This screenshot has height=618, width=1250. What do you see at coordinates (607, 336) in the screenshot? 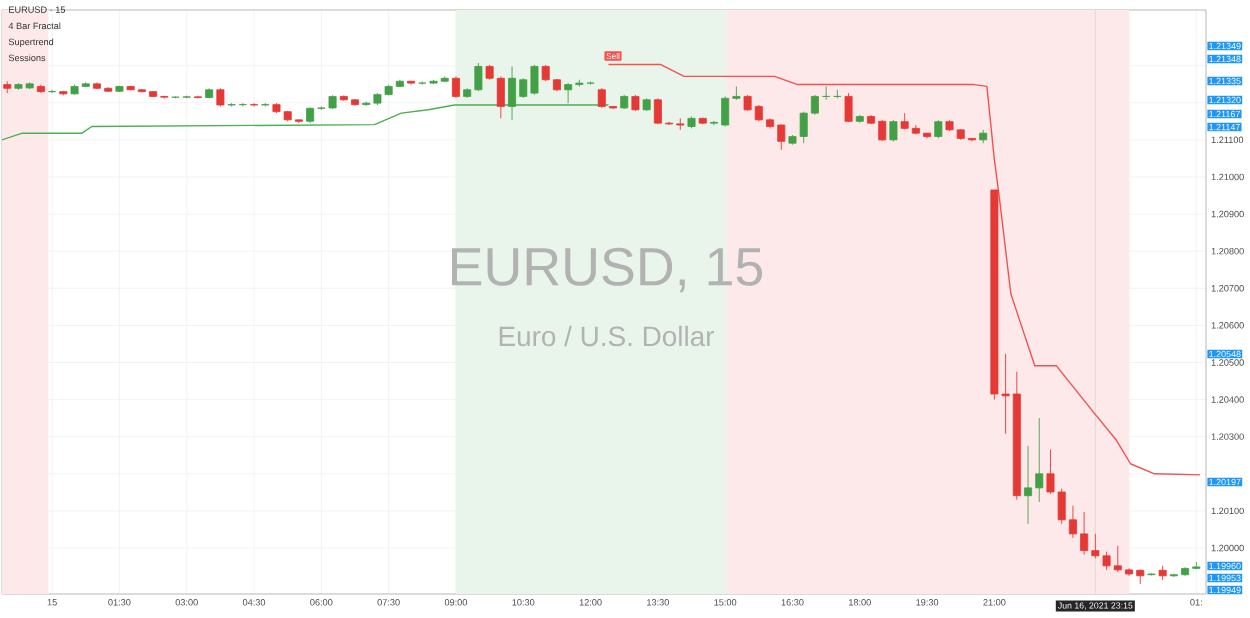
I see `text: Euro / U.S. Dollar` at bounding box center [607, 336].